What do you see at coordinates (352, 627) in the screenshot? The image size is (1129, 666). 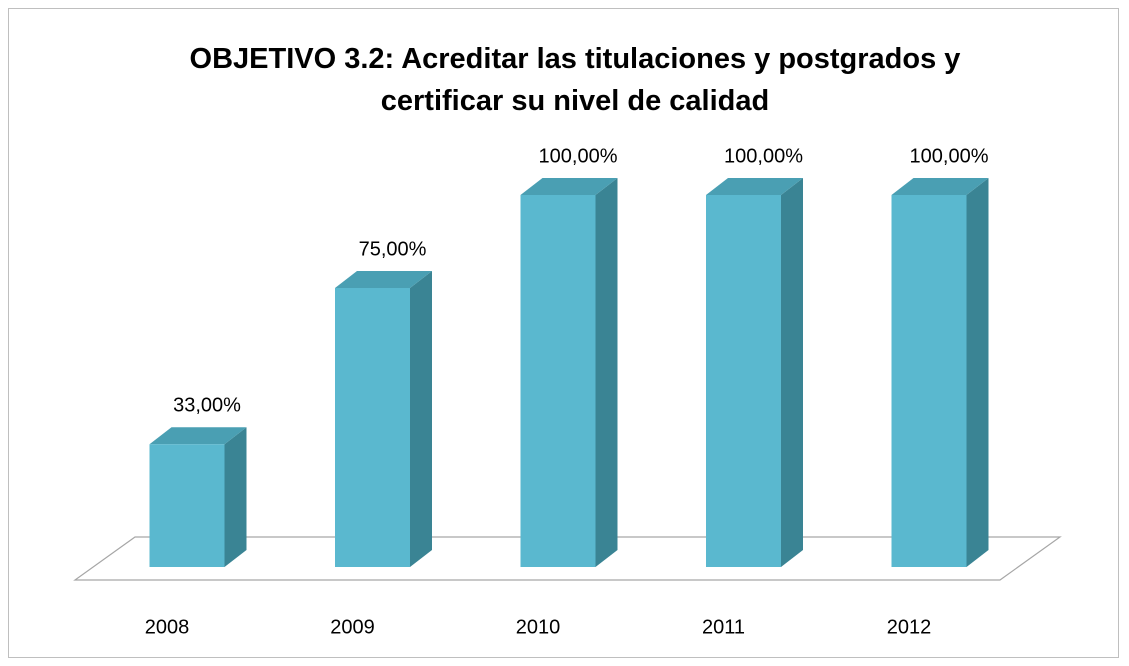 I see `x-tick-label: 2009` at bounding box center [352, 627].